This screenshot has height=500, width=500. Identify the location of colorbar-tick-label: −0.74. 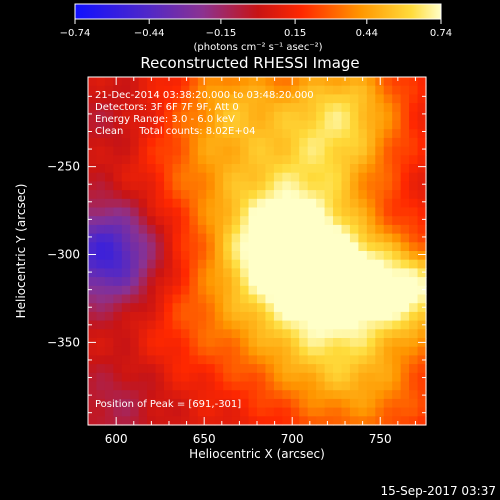
(75, 33).